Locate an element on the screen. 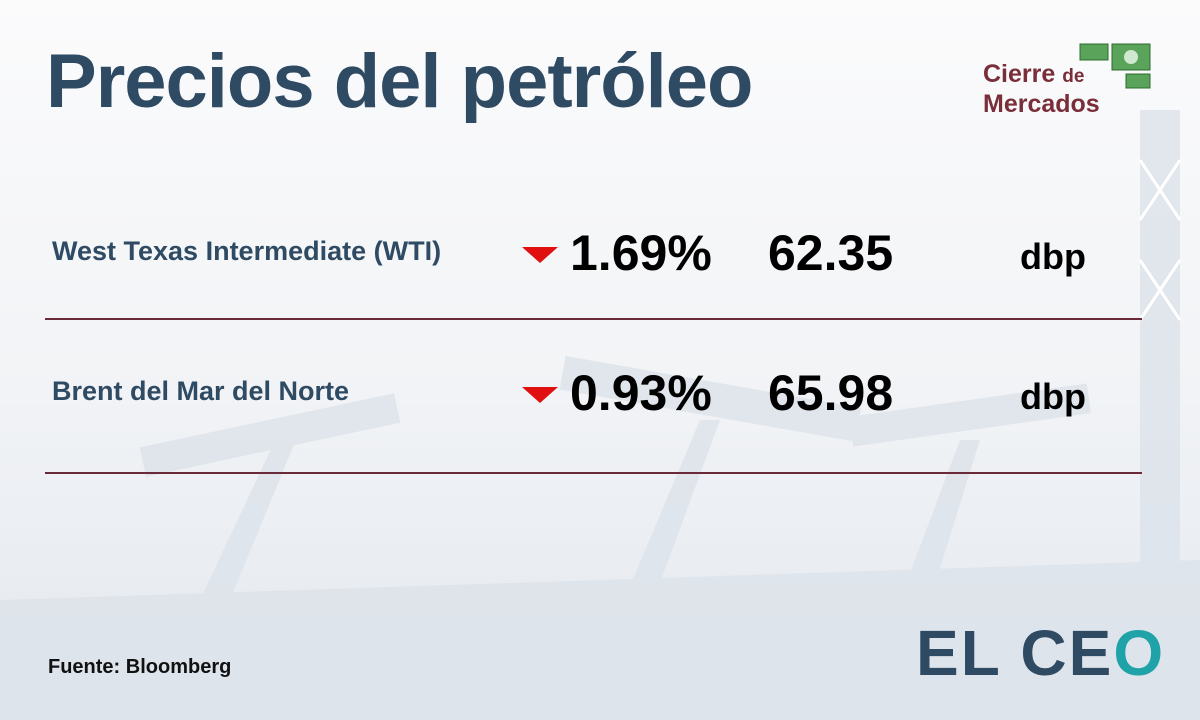  logo-word: Cierre is located at coordinates (1019, 74).